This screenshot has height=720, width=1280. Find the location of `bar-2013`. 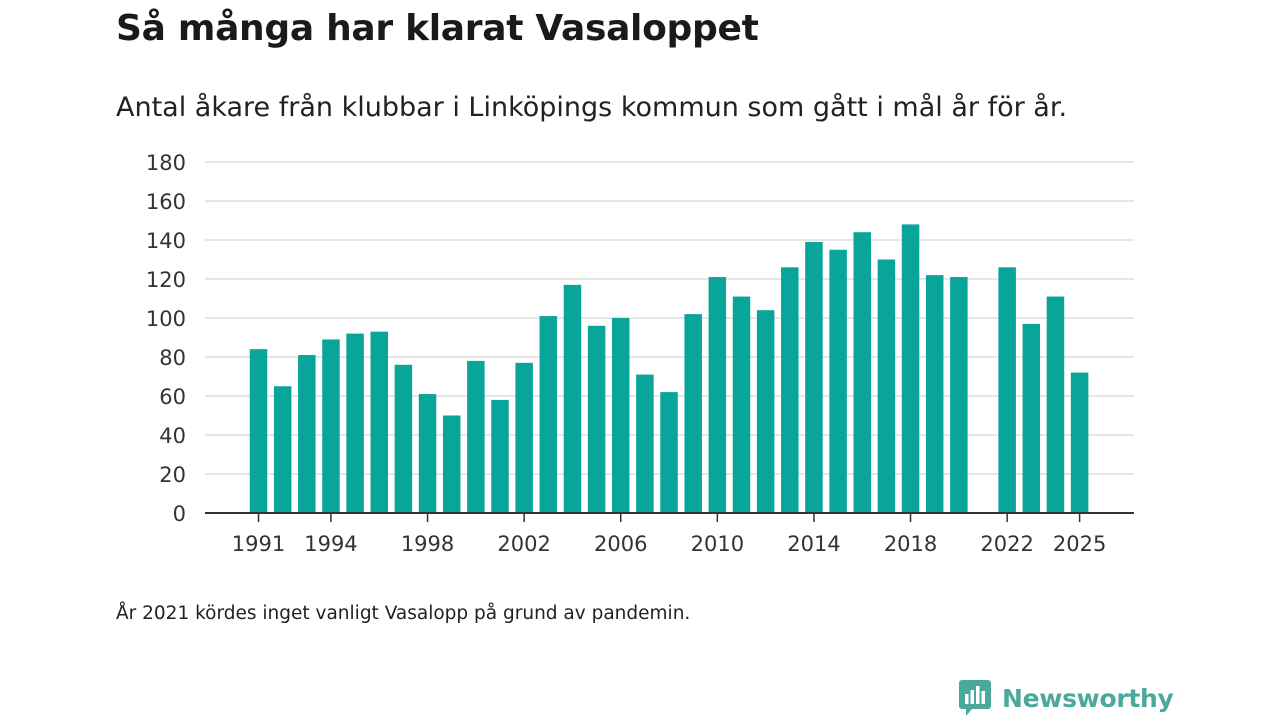

bar-2013 is located at coordinates (790, 390).